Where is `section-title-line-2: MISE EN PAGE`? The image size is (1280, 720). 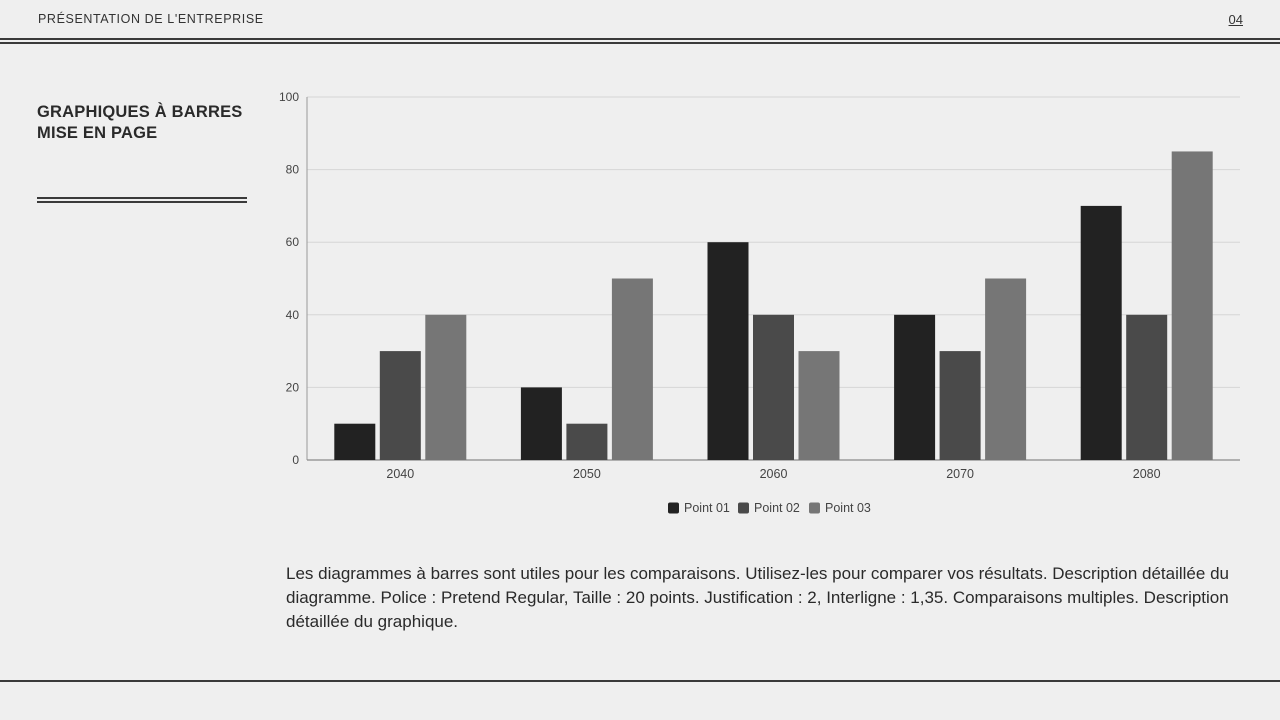 section-title-line-2: MISE EN PAGE is located at coordinates (97, 133).